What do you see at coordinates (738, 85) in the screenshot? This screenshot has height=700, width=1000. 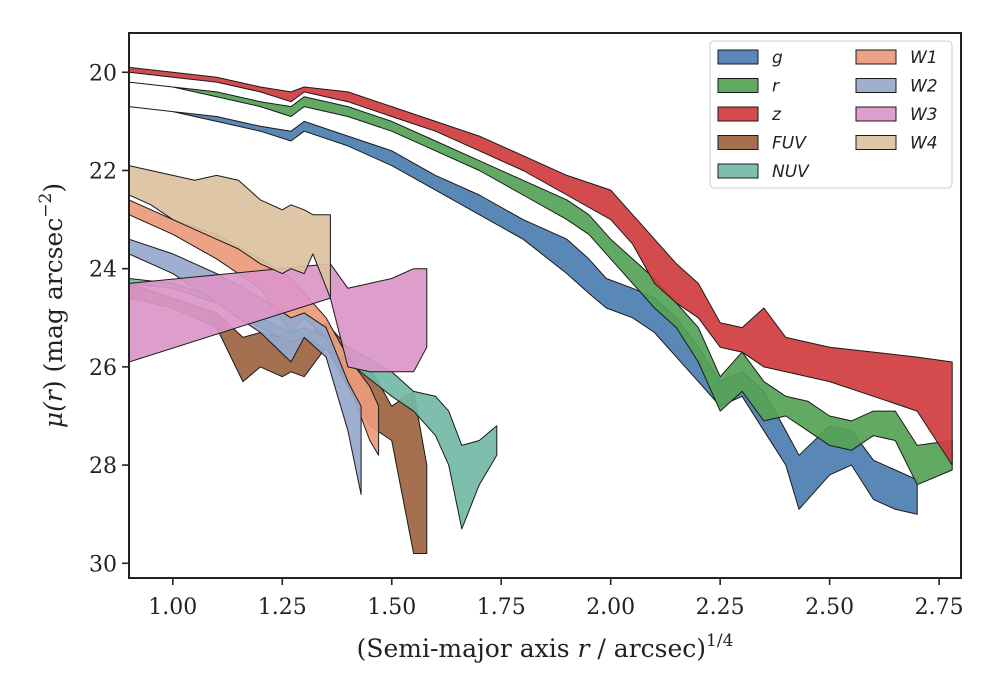 I see `legend-swatch-r` at bounding box center [738, 85].